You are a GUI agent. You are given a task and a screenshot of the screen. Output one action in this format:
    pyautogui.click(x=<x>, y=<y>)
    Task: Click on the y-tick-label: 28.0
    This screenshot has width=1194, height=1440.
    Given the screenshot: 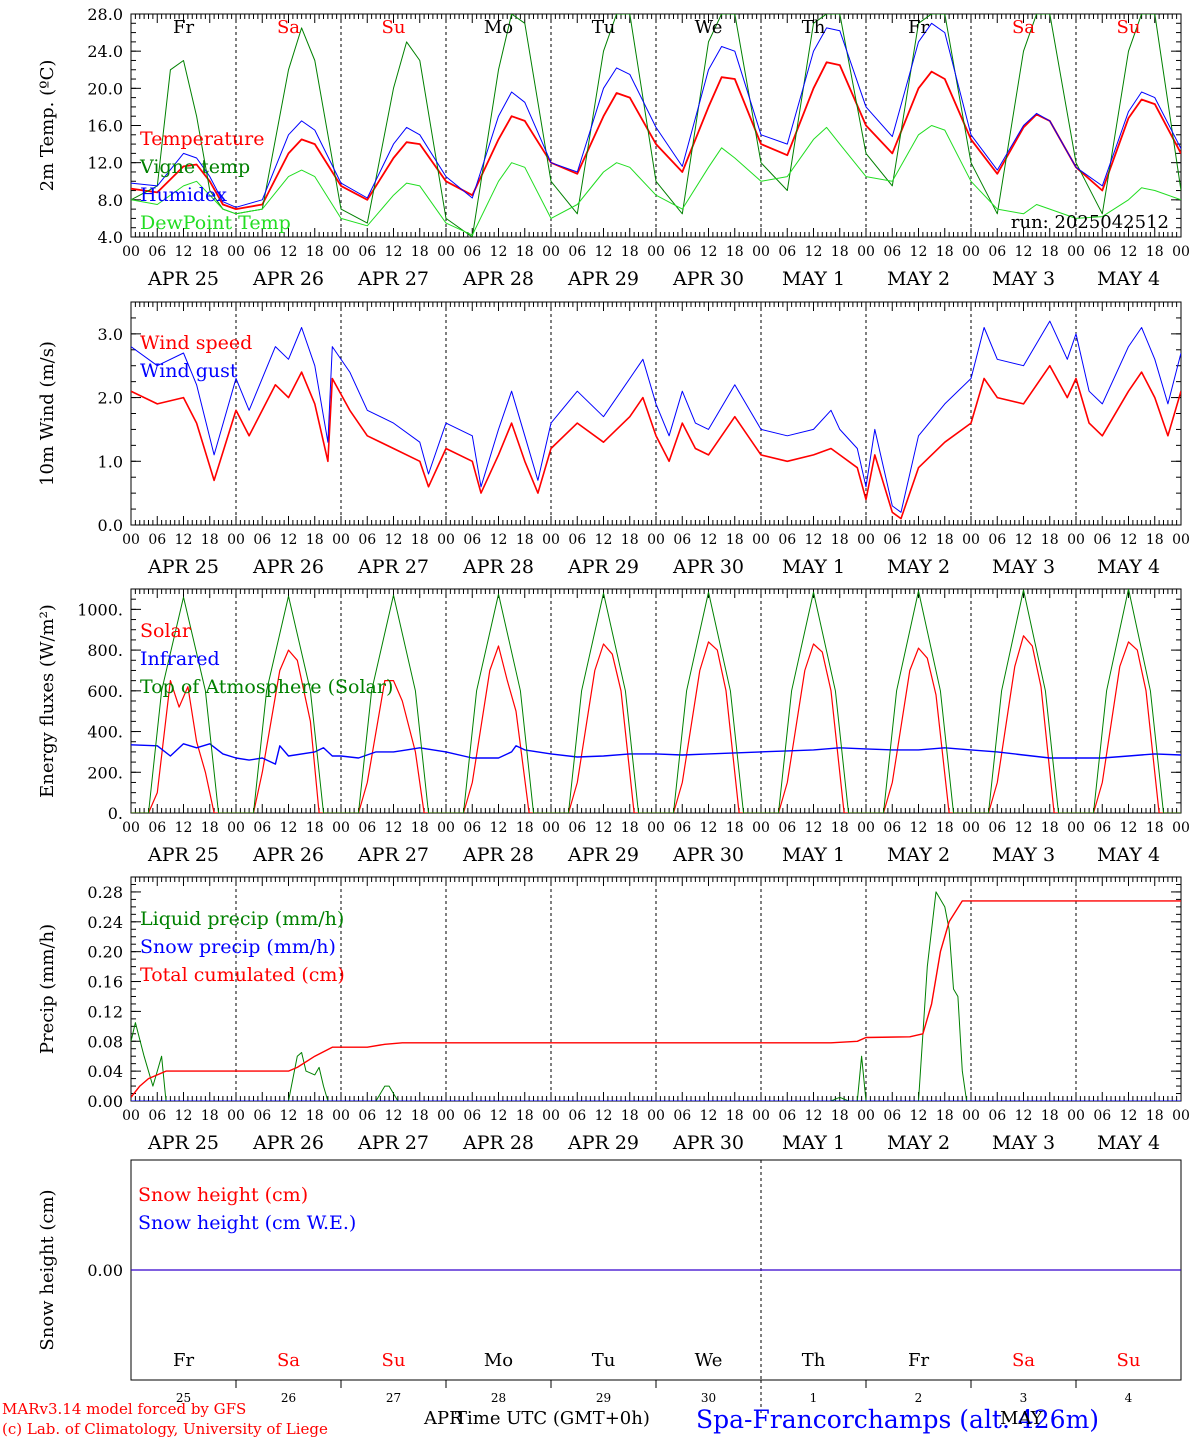 What is the action you would take?
    pyautogui.click(x=105, y=14)
    